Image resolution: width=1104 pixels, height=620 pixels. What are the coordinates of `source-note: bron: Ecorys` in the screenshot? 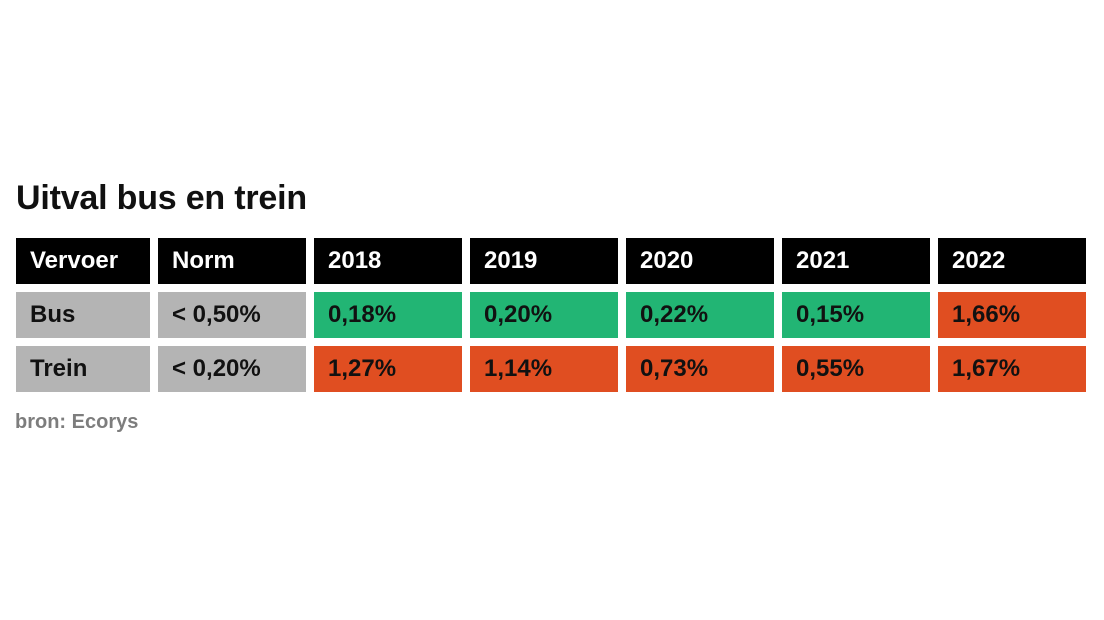 It's located at (77, 422).